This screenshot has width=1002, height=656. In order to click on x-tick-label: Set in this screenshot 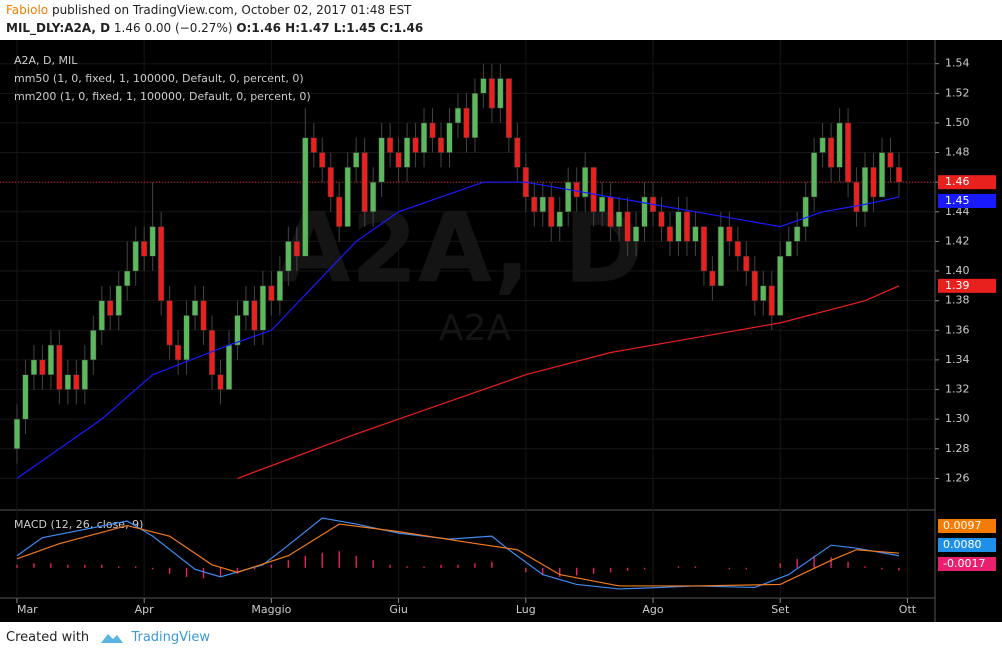, I will do `click(780, 609)`.